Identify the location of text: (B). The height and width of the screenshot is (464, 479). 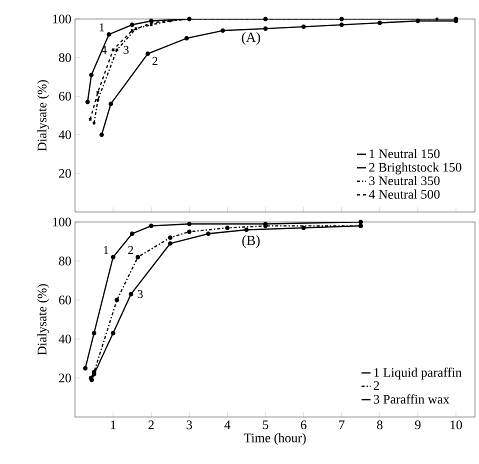
(251, 241).